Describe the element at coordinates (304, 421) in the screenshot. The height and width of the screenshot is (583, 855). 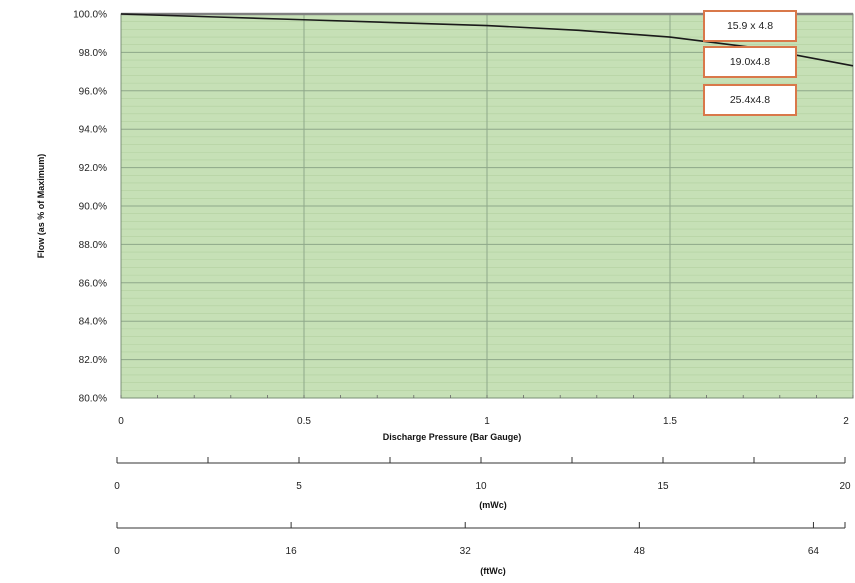
I see `x-tick-label: 0.5` at that location.